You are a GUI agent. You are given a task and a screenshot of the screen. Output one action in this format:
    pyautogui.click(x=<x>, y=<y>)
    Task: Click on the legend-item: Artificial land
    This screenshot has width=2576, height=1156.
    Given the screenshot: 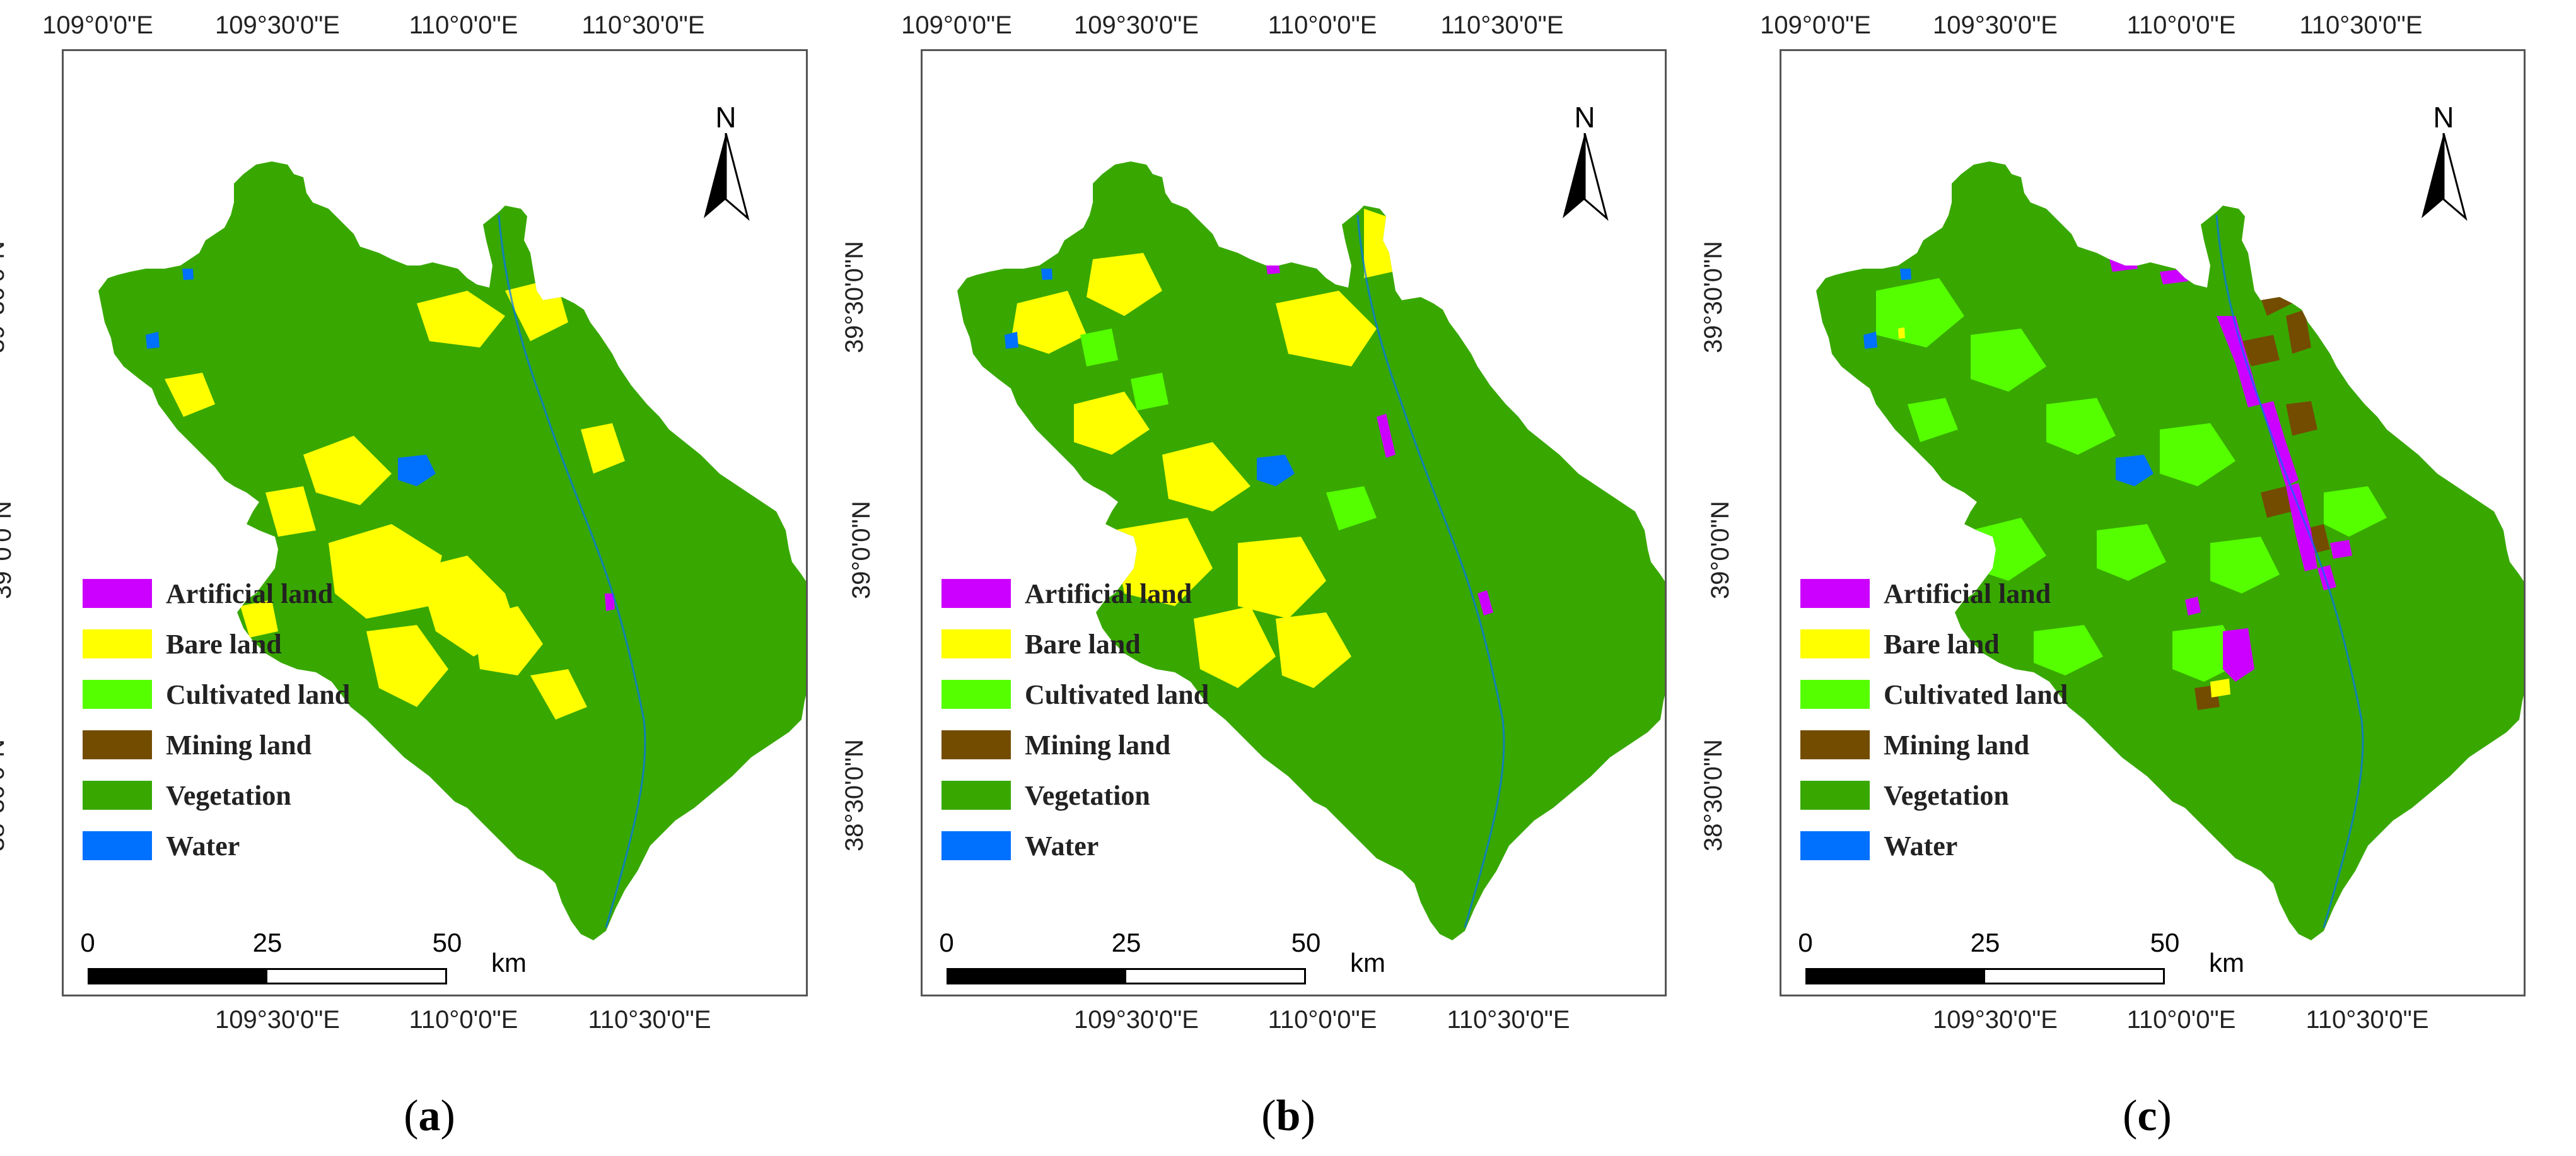 What is the action you would take?
    pyautogui.click(x=1075, y=593)
    